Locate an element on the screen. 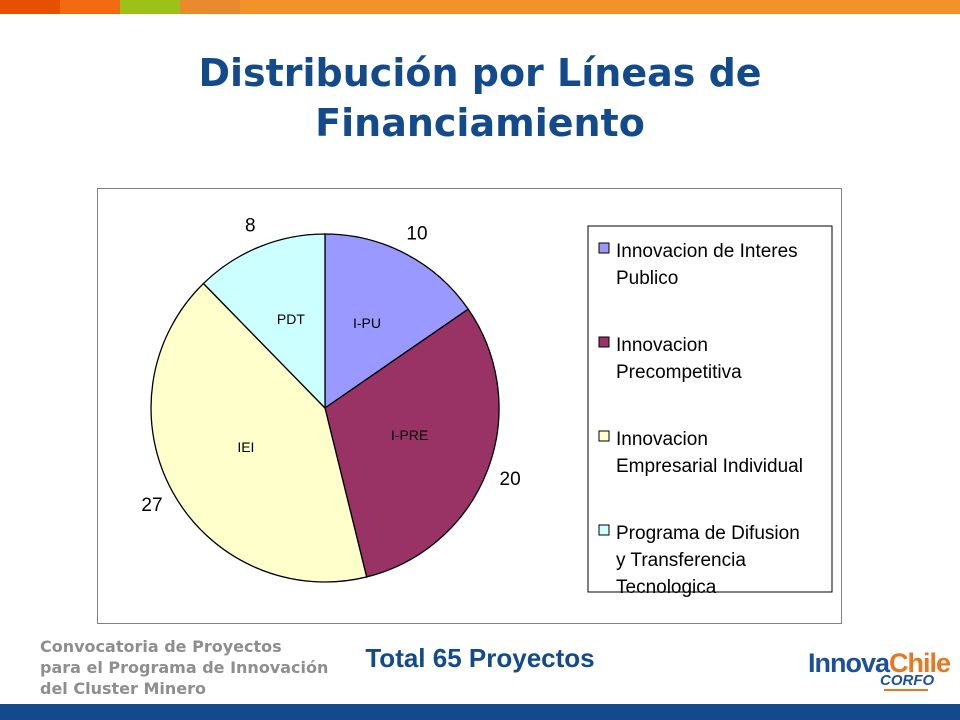  legend-box is located at coordinates (710, 409).